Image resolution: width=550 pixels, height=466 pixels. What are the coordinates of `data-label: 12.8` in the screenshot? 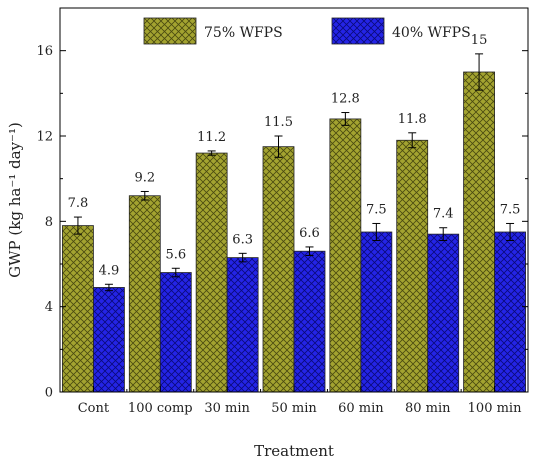 It's located at (345, 99).